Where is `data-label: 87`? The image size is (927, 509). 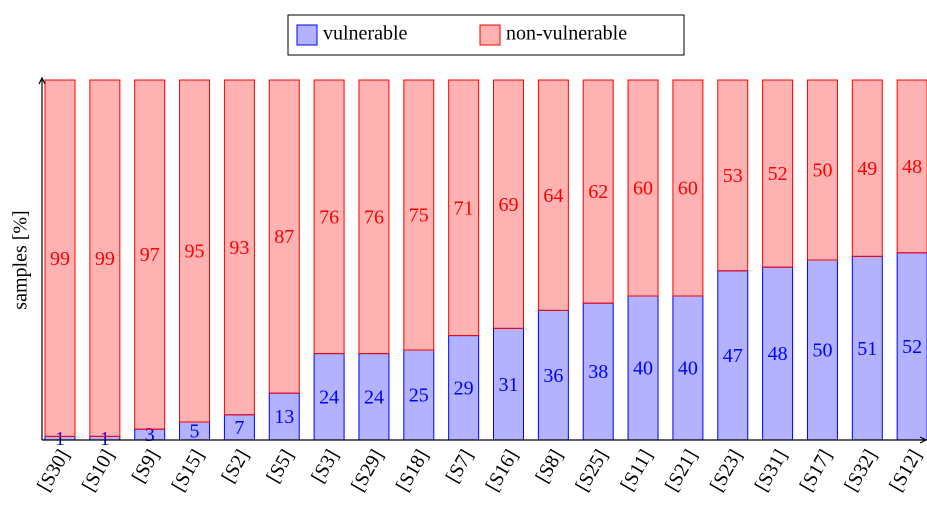 data-label: 87 is located at coordinates (284, 237).